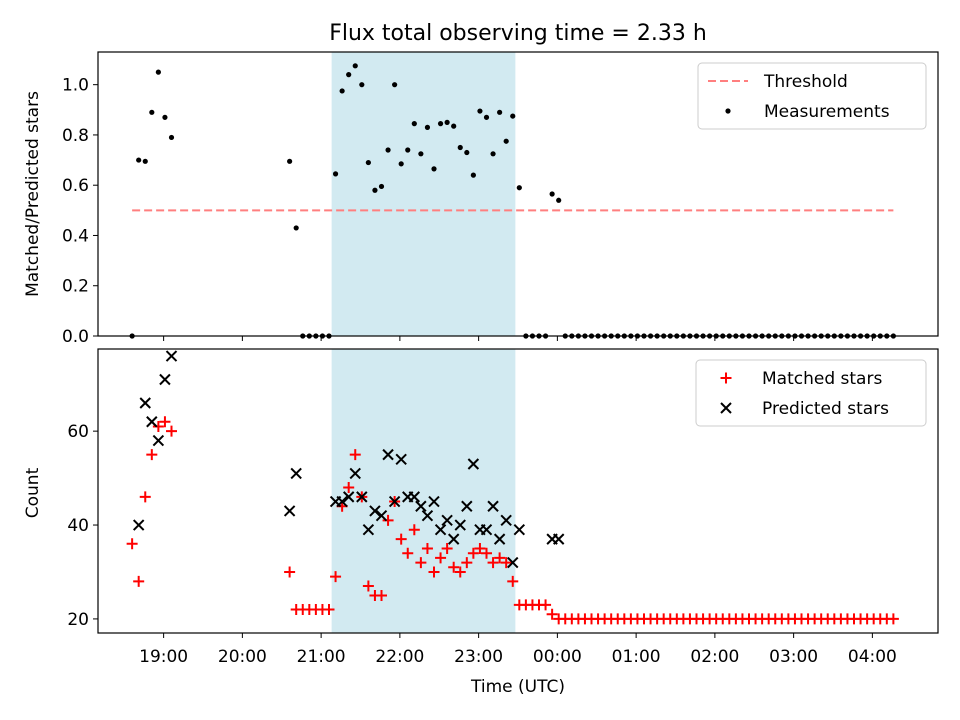 The image size is (960, 720). I want to click on legend-label: Threshold, so click(805, 82).